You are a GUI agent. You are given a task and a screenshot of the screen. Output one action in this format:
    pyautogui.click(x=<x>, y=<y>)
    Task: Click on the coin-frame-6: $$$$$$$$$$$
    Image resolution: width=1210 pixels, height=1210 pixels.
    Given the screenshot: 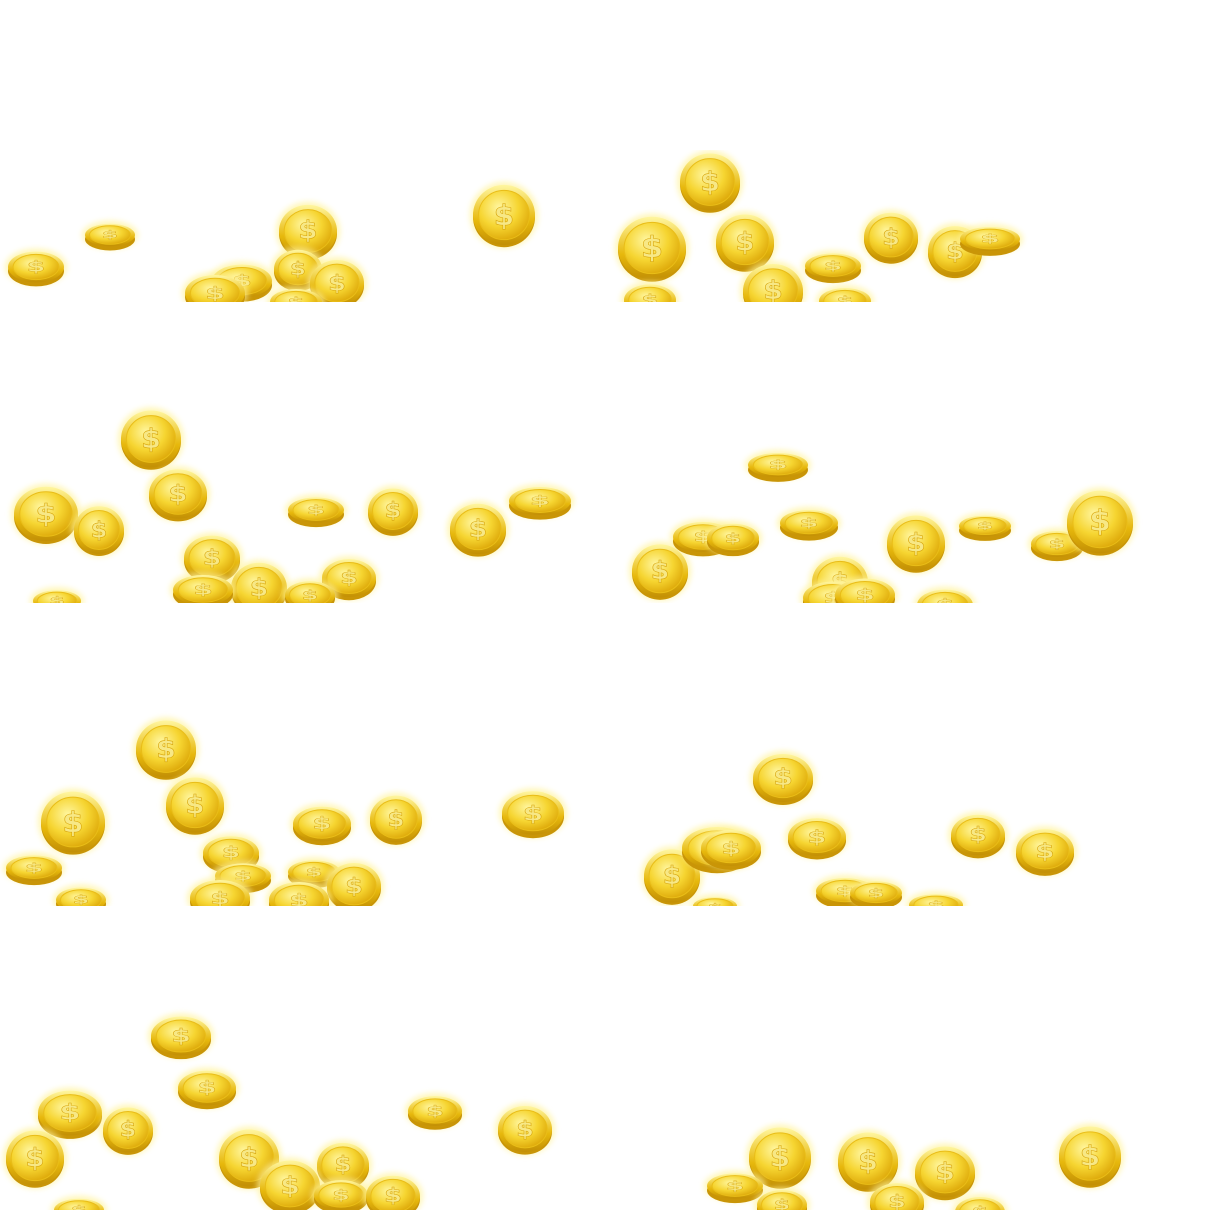 What is the action you would take?
    pyautogui.click(x=907, y=823)
    